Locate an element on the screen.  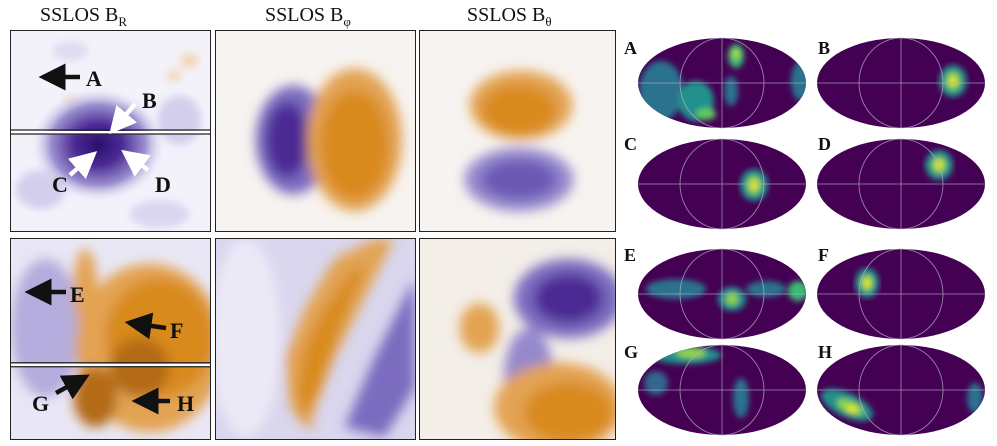
bottom-btheta-panel is located at coordinates (517, 339).